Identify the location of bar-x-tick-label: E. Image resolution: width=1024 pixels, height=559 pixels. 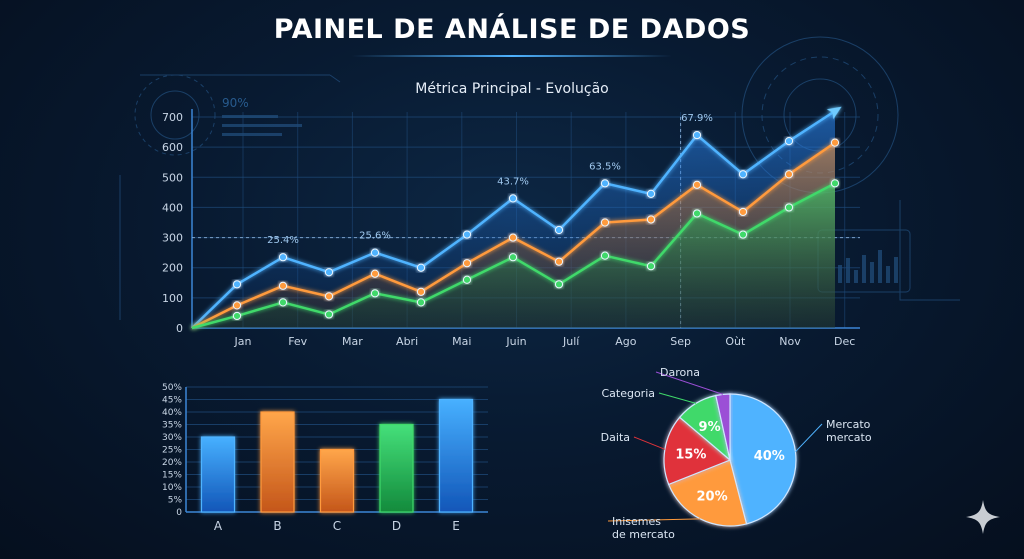
(456, 526).